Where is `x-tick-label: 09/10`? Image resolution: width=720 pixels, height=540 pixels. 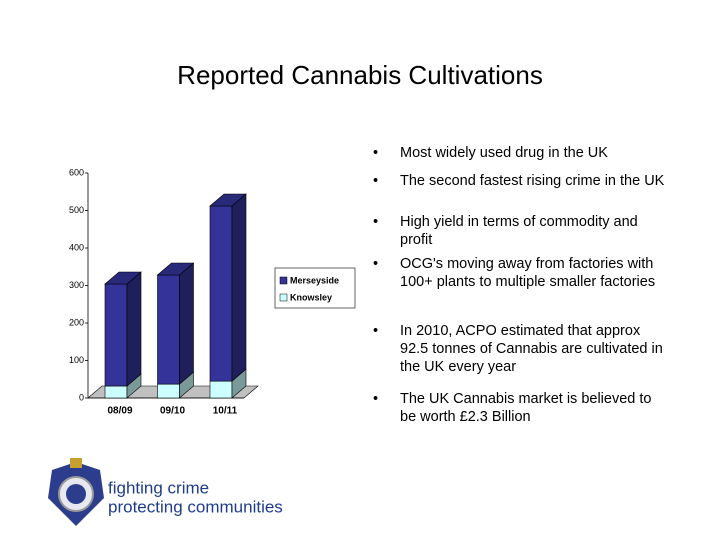 x-tick-label: 09/10 is located at coordinates (172, 411).